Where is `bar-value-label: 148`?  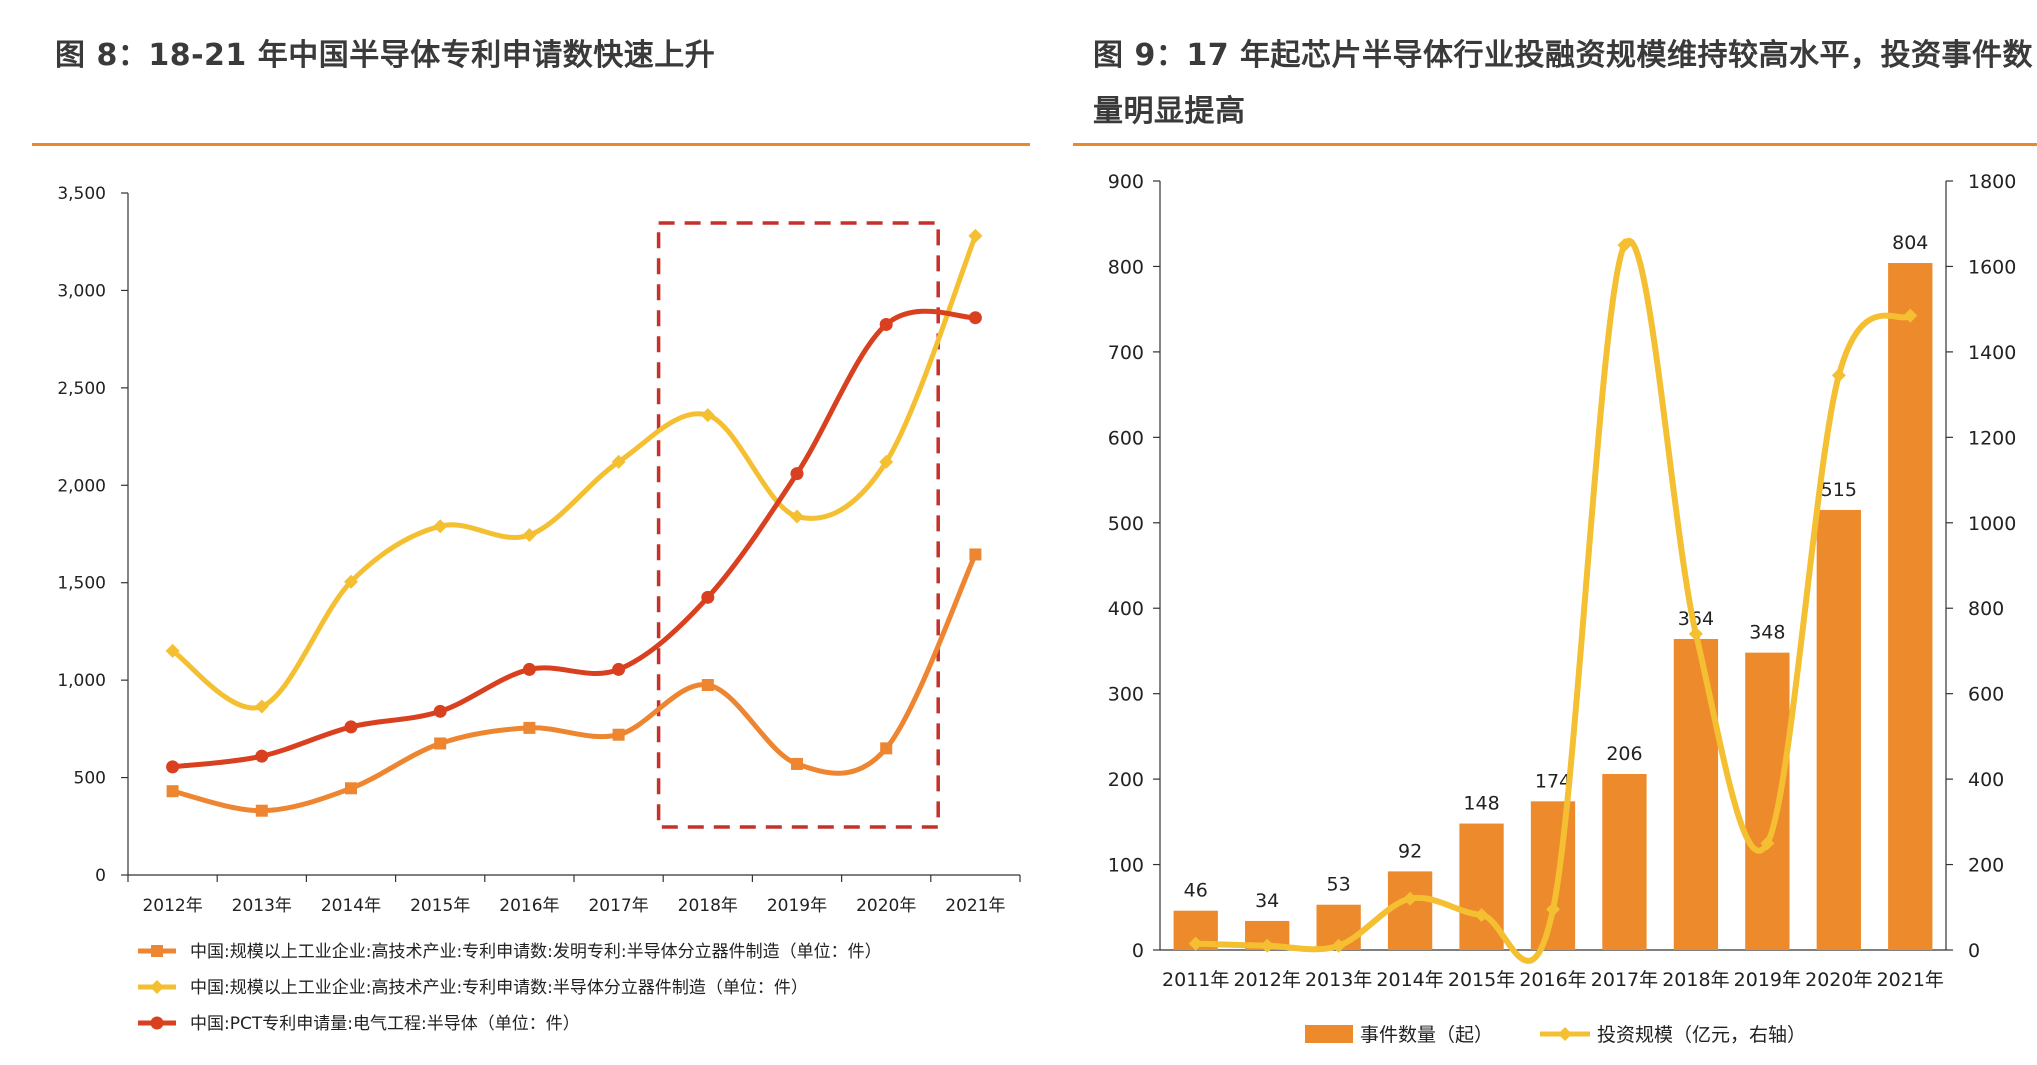 bar-value-label: 148 is located at coordinates (1481, 804).